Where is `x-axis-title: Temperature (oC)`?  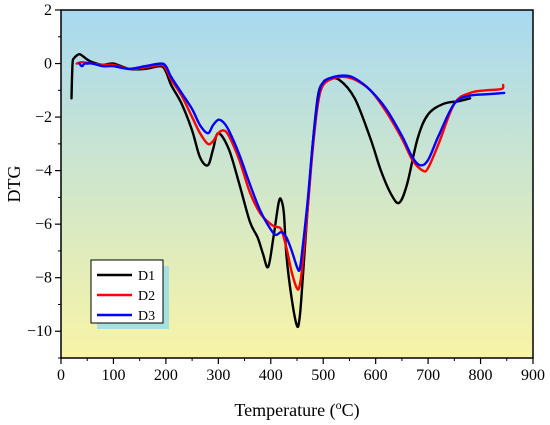
x-axis-title: Temperature (oC) is located at coordinates (296, 409).